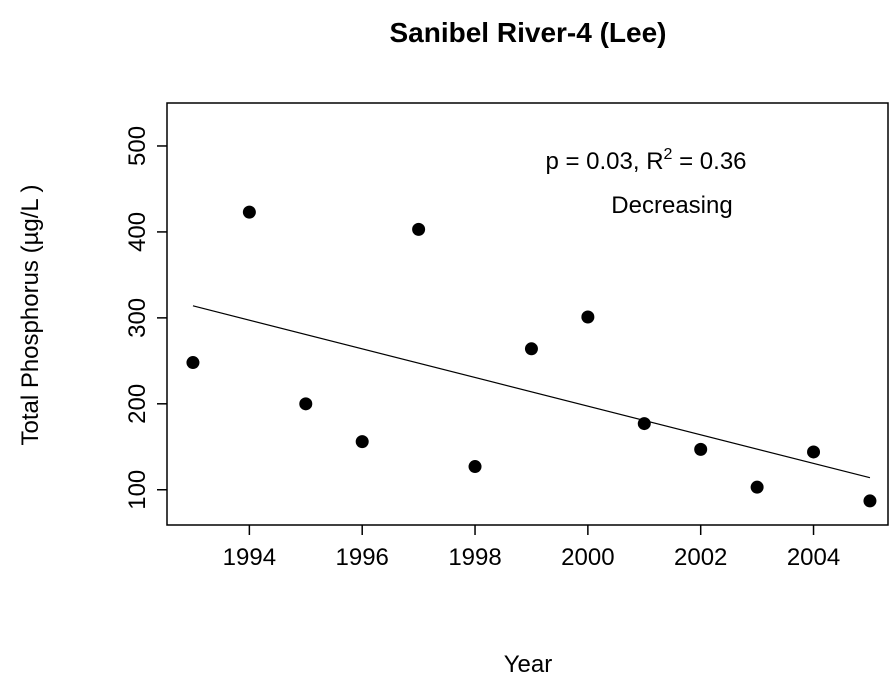 The image size is (889, 679). What do you see at coordinates (474, 557) in the screenshot?
I see `x-tick-label: 1998` at bounding box center [474, 557].